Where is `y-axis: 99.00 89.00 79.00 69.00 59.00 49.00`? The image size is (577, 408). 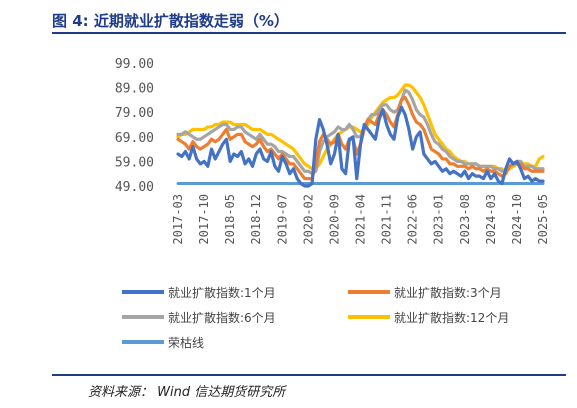
y-axis: 99.00 89.00 79.00 69.00 59.00 49.00 is located at coordinates (134, 126).